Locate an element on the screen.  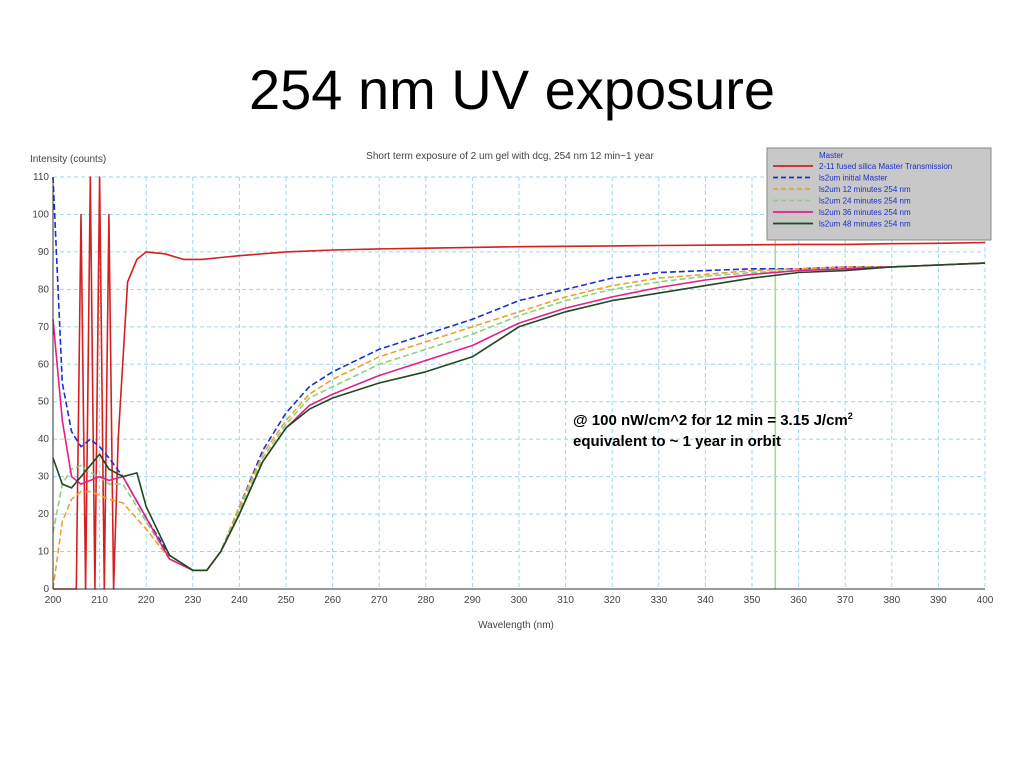
annotation-line2: equivalent to ~ 1 year in orbit is located at coordinates (677, 441).